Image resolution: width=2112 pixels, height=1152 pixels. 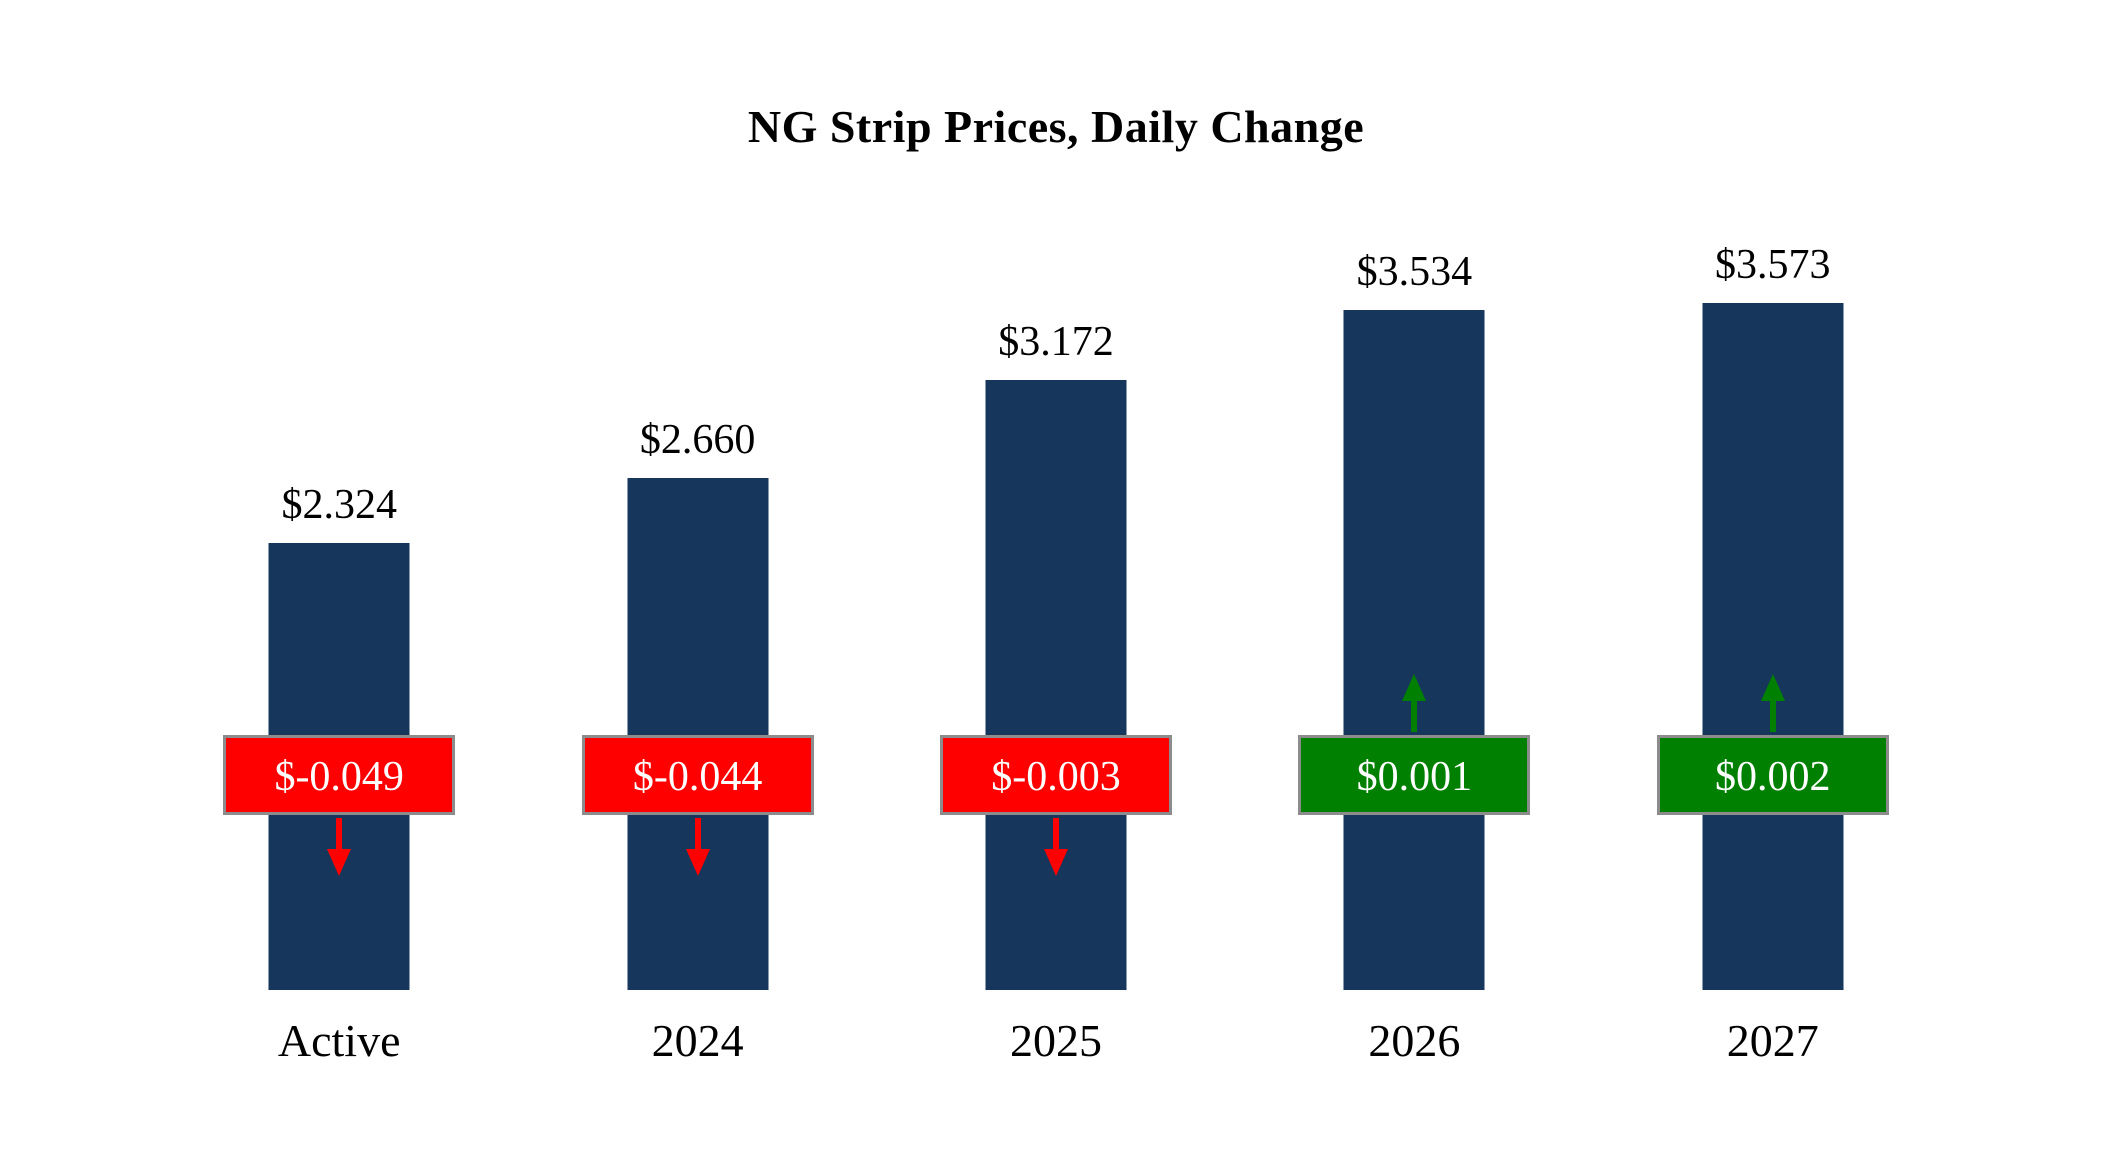 What do you see at coordinates (1056, 341) in the screenshot?
I see `bar-value-label: $3.172` at bounding box center [1056, 341].